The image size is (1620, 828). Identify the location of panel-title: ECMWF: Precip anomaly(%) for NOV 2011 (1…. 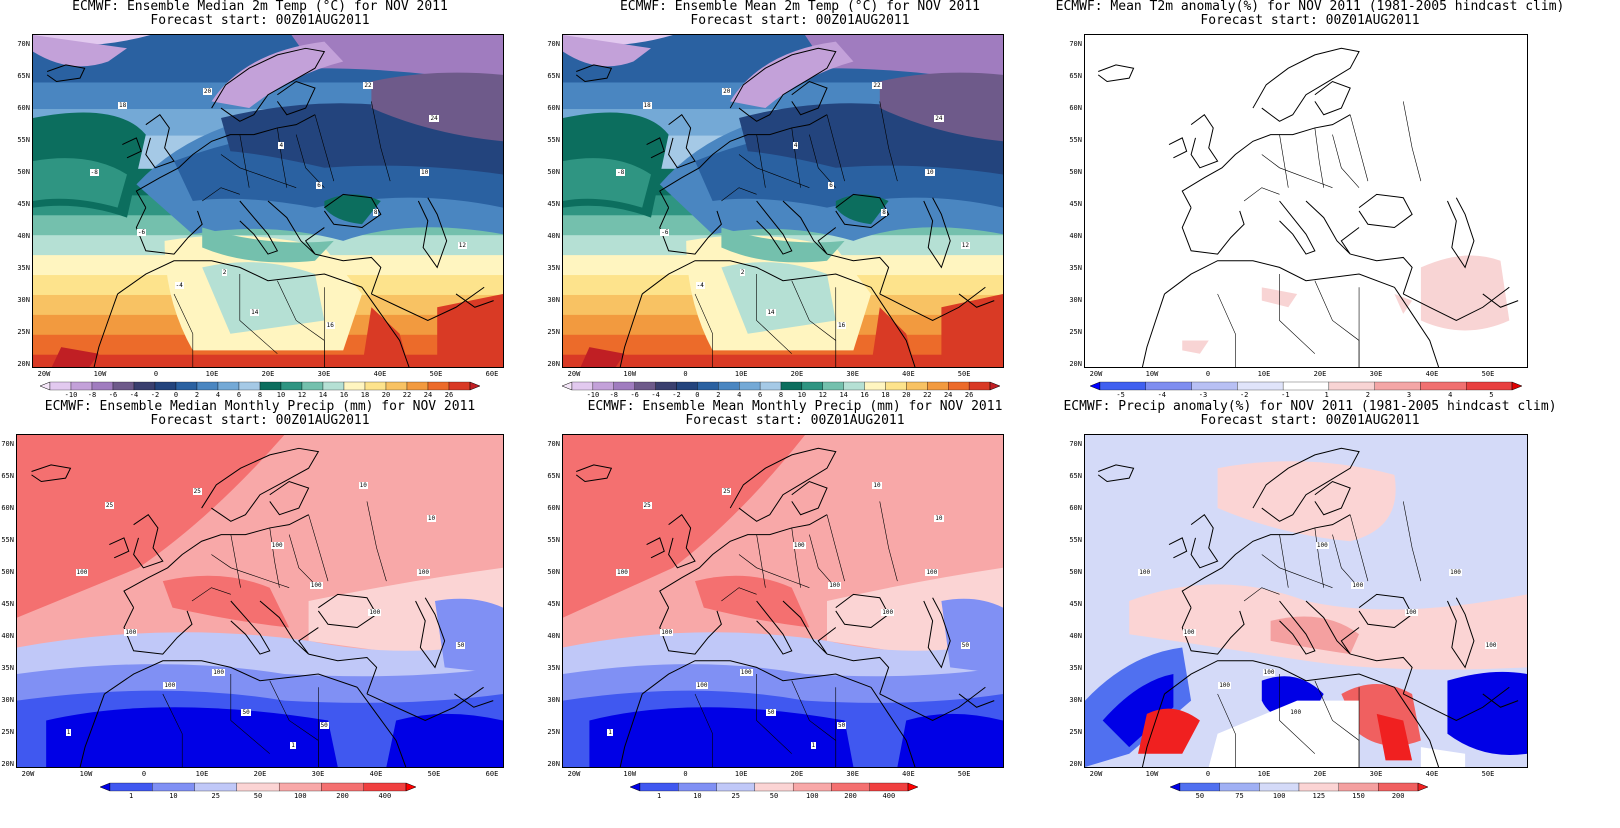
(1310, 406).